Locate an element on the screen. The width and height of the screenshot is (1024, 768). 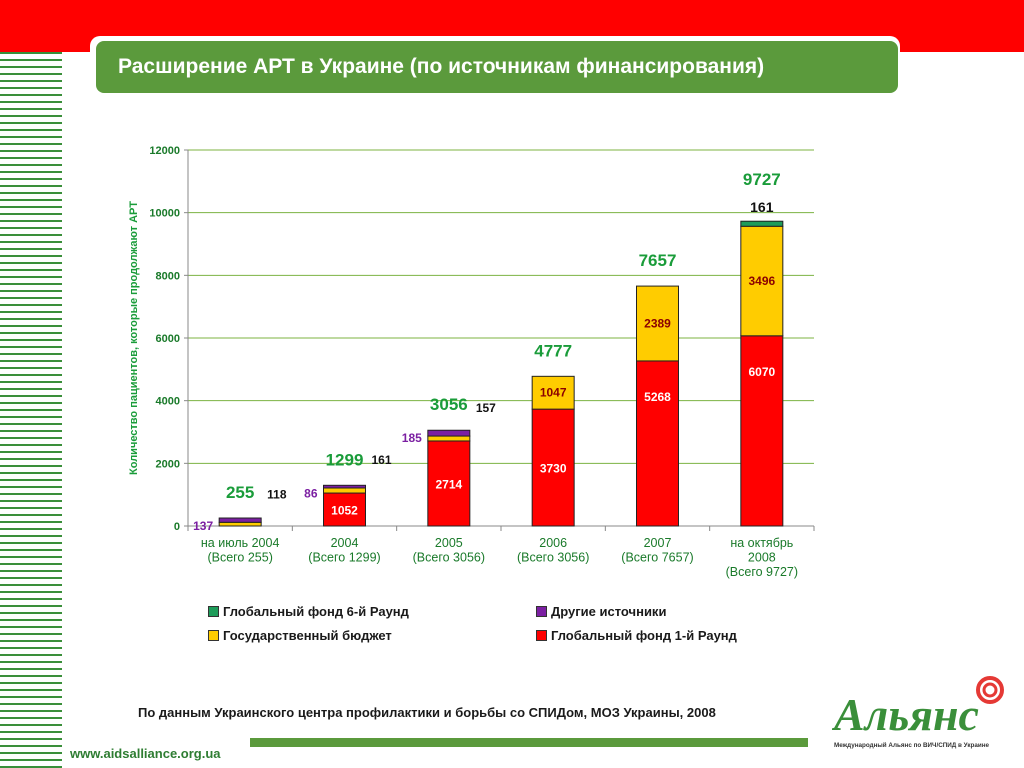
bar-total-label: 3056 is located at coordinates (449, 404).